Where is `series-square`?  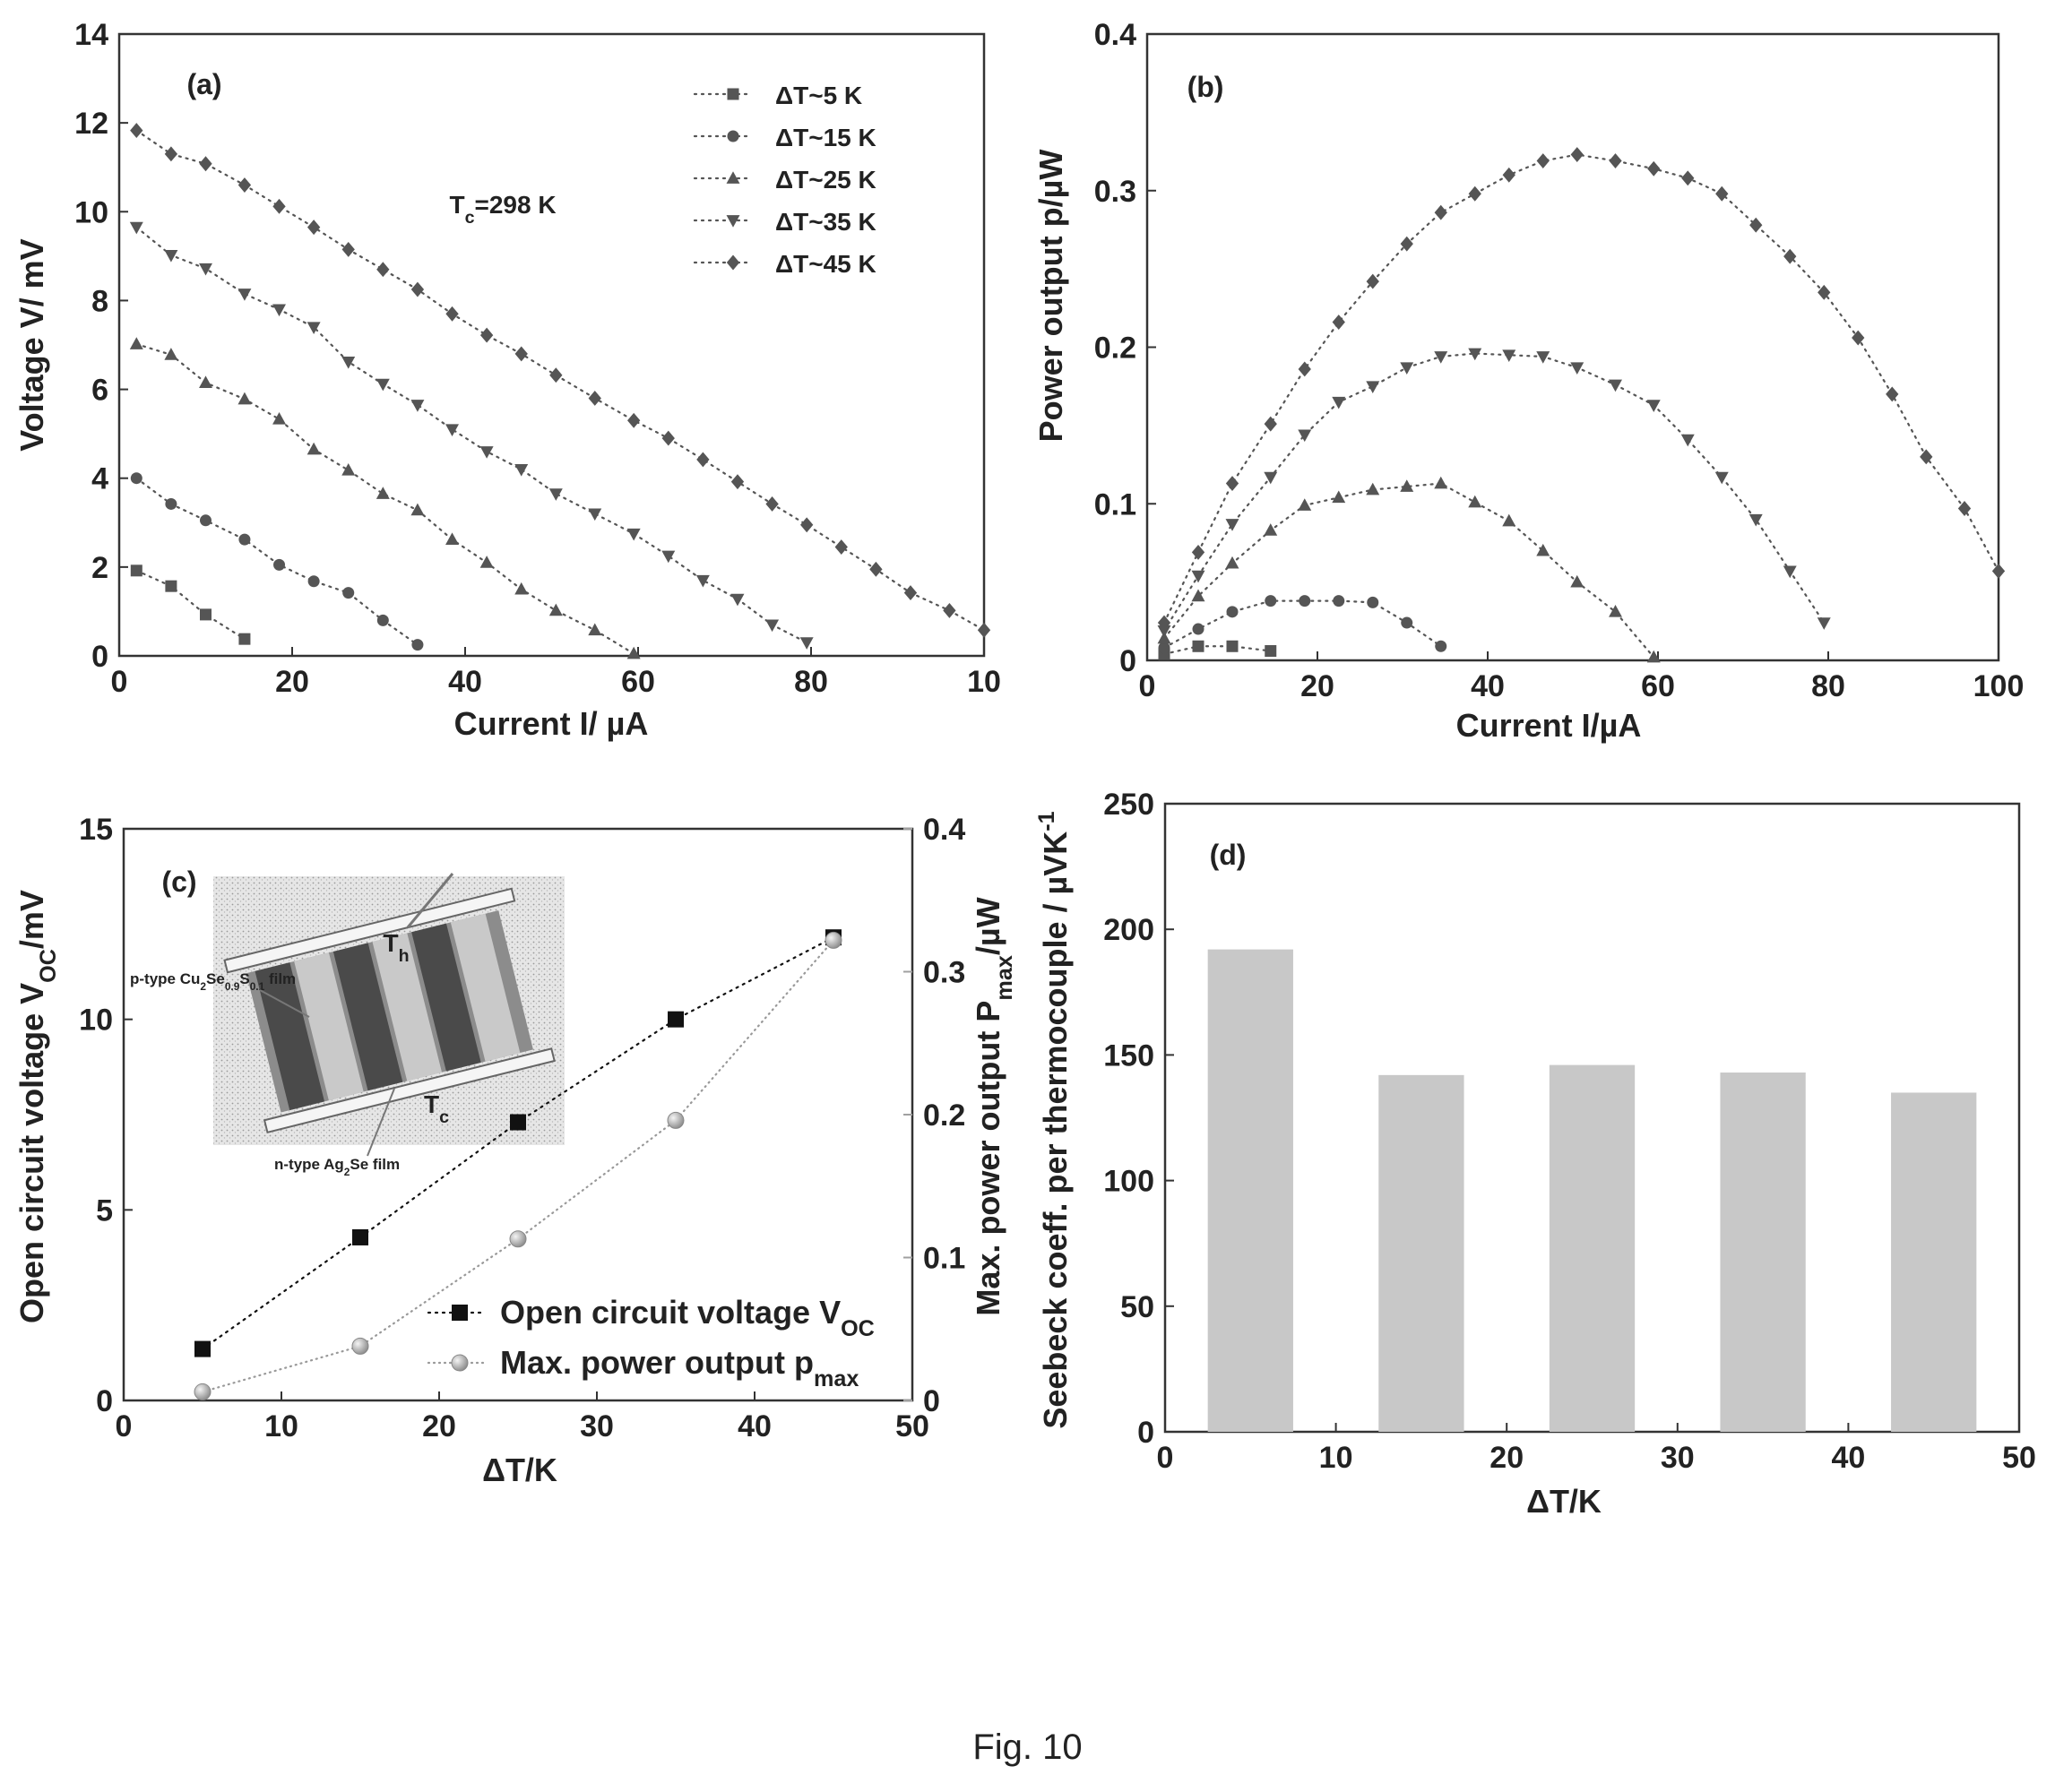 series-square is located at coordinates (1217, 650).